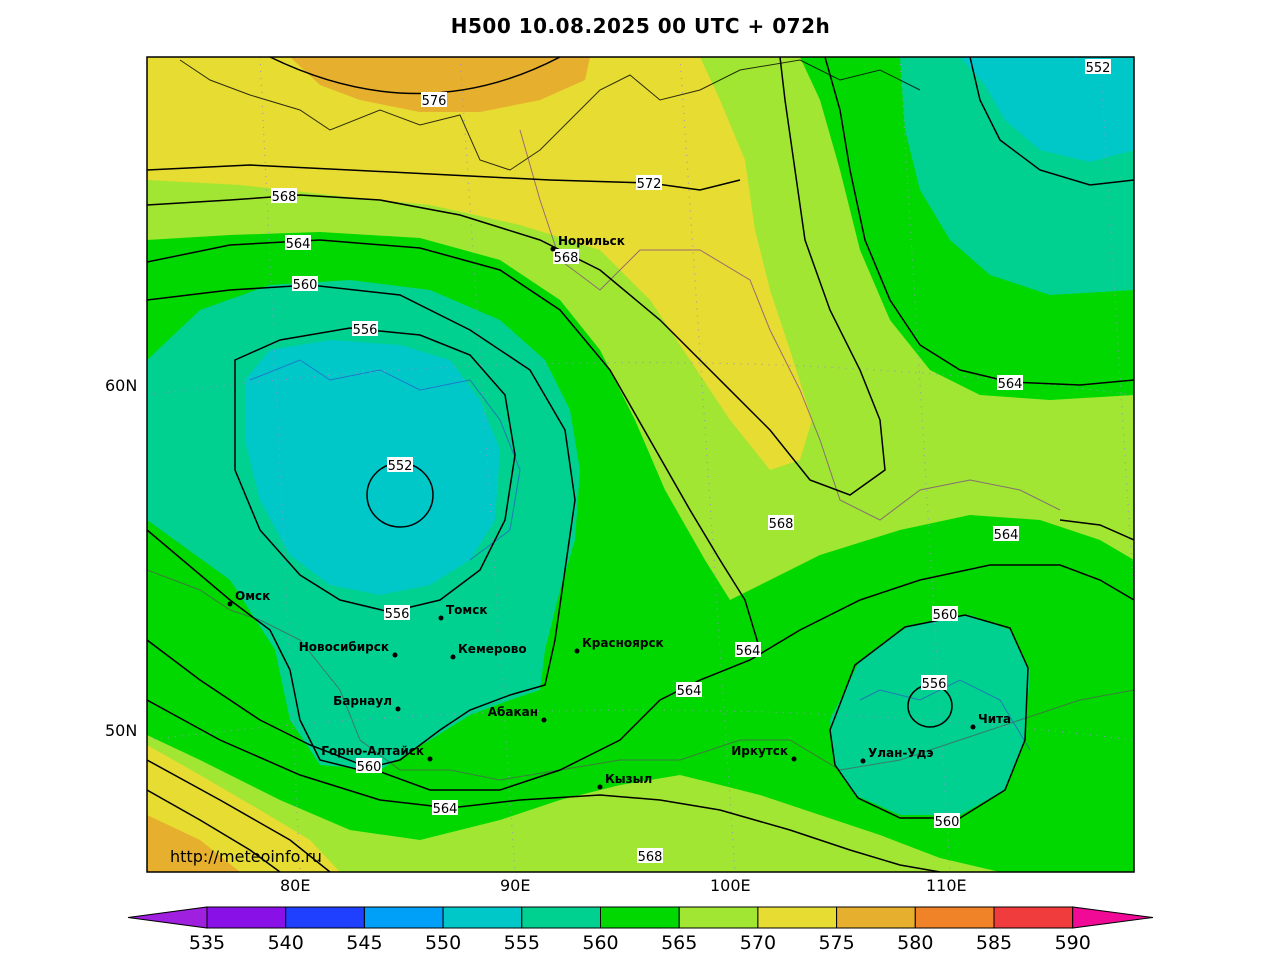  What do you see at coordinates (246, 856) in the screenshot?
I see `source-url: http://meteoinfo.ru` at bounding box center [246, 856].